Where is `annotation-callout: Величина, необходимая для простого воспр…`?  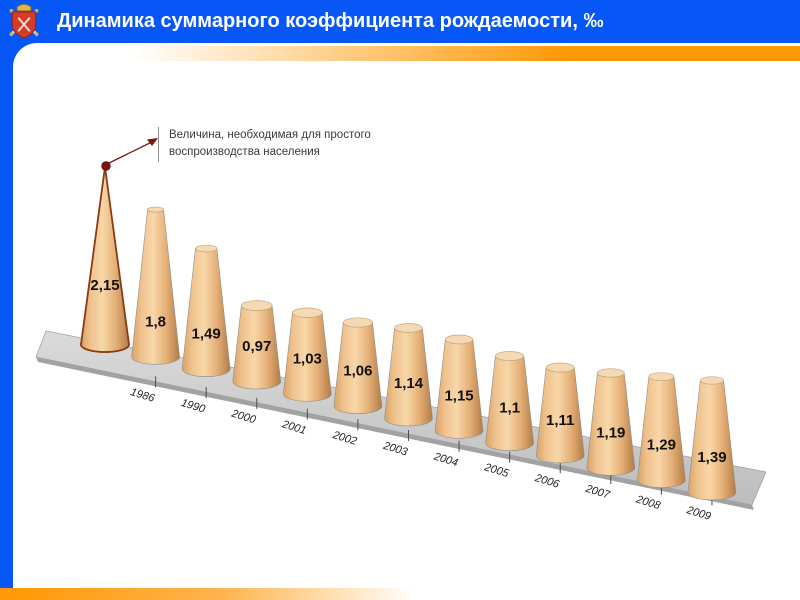
annotation-callout: Величина, необходимая для простого воспр… is located at coordinates (274, 144).